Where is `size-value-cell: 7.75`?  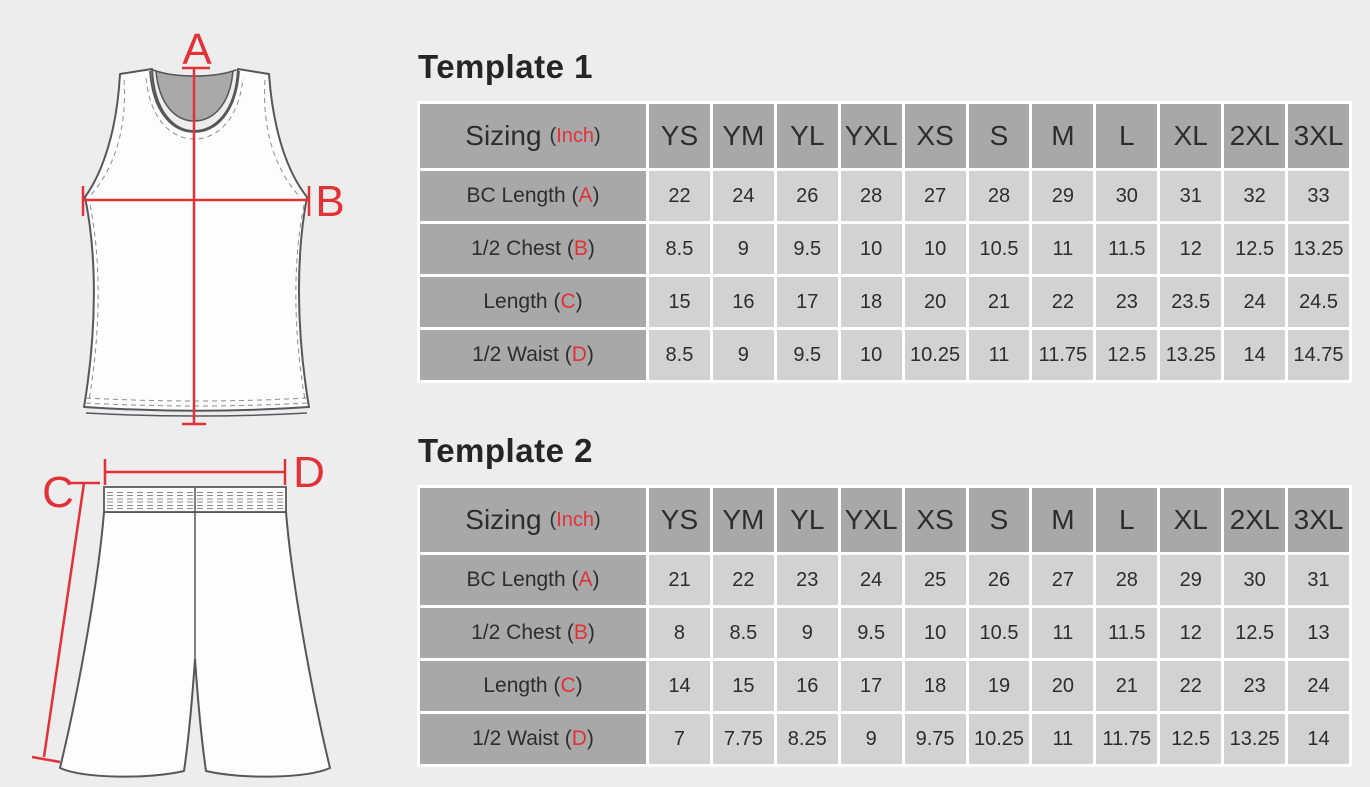
size-value-cell: 7.75 is located at coordinates (743, 739).